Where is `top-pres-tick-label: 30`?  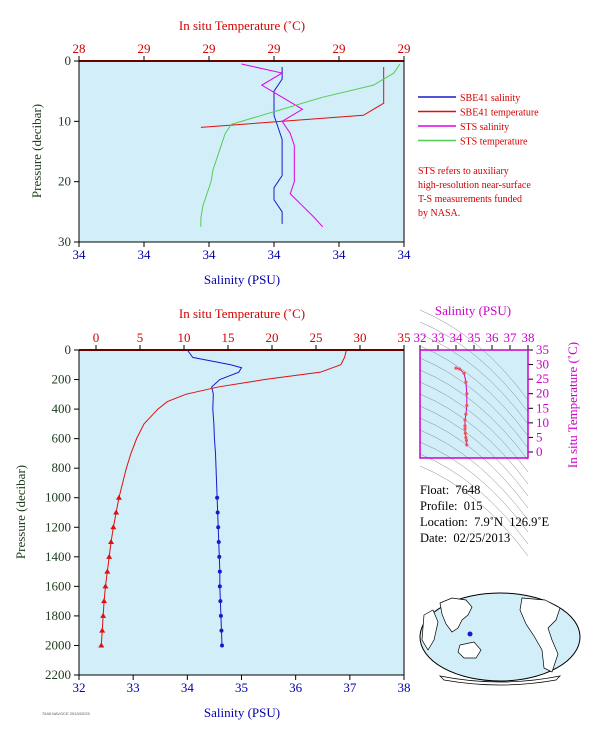
top-pres-tick-label: 30 is located at coordinates (64, 241).